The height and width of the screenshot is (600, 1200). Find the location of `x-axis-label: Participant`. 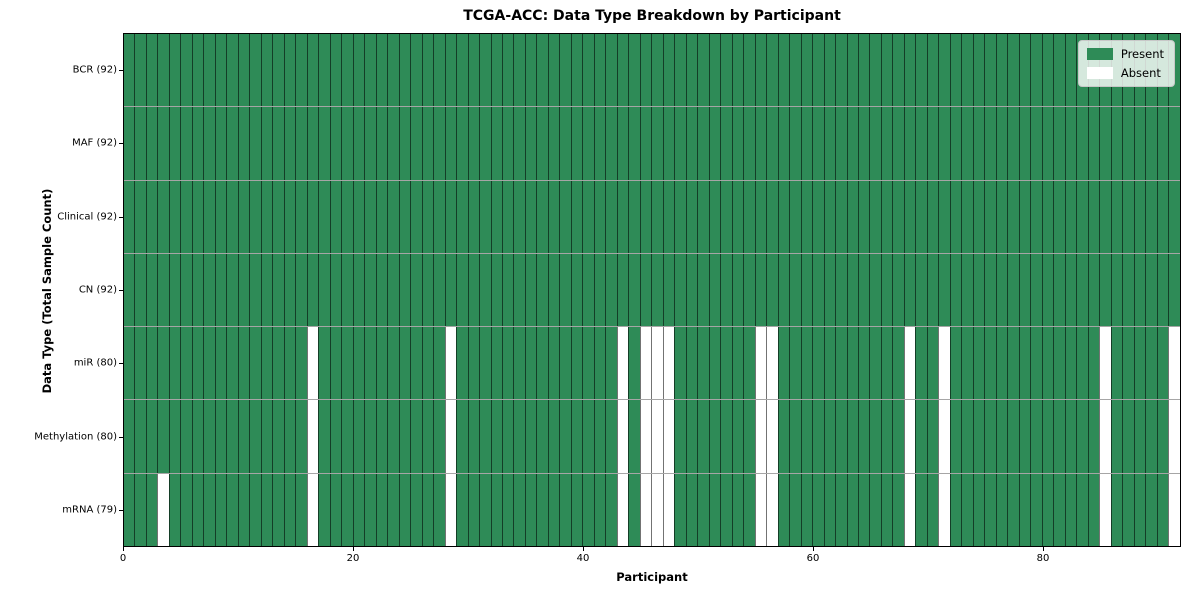

x-axis-label: Participant is located at coordinates (652, 577).